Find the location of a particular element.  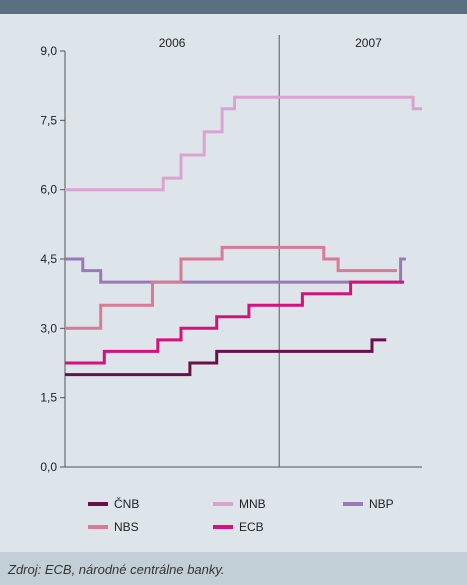

year-label: 2006 is located at coordinates (172, 43).